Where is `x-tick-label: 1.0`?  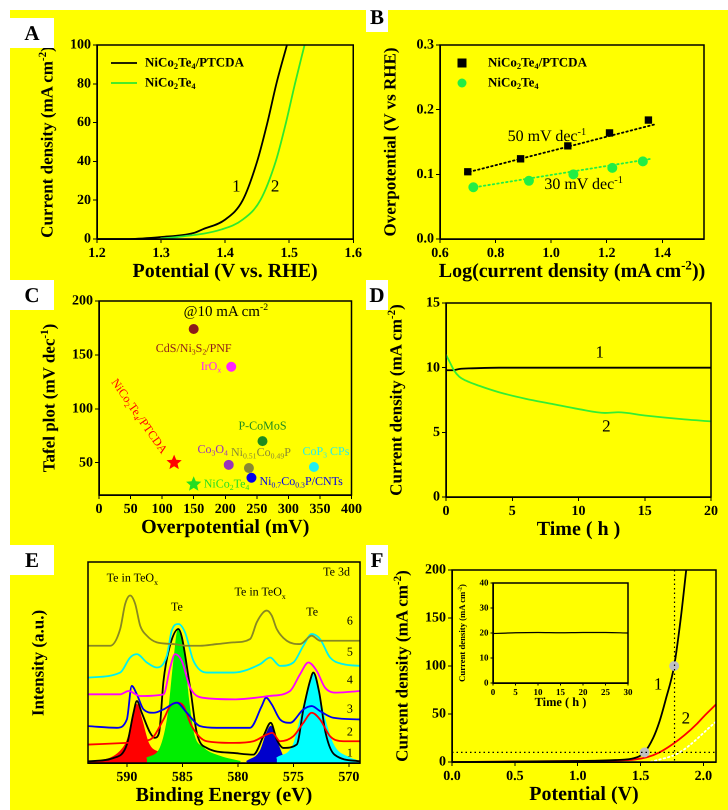 x-tick-label: 1.0 is located at coordinates (577, 776).